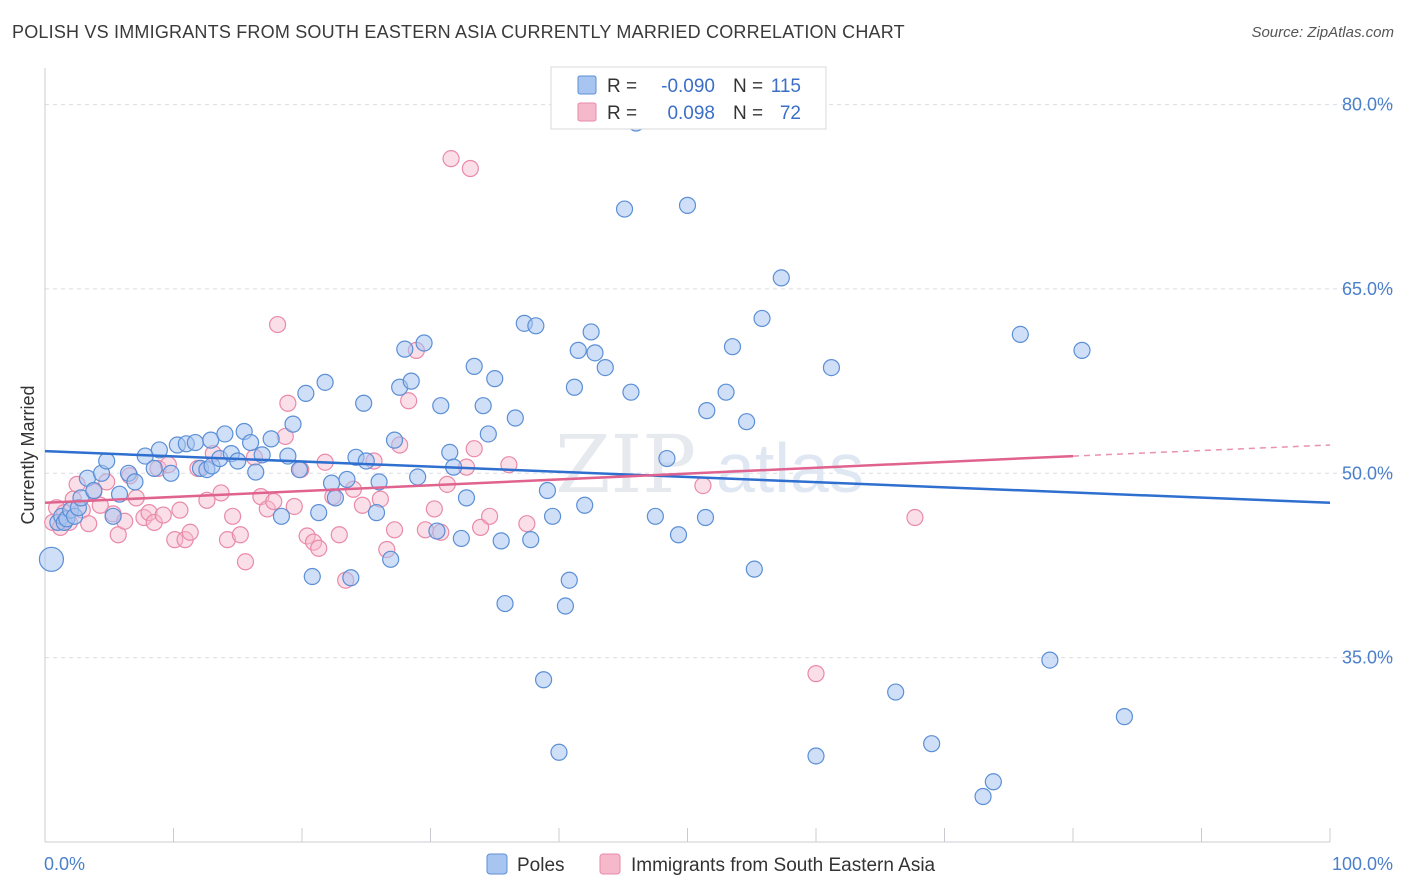 The width and height of the screenshot is (1406, 892). I want to click on legend-poles-swatch, so click(587, 85).